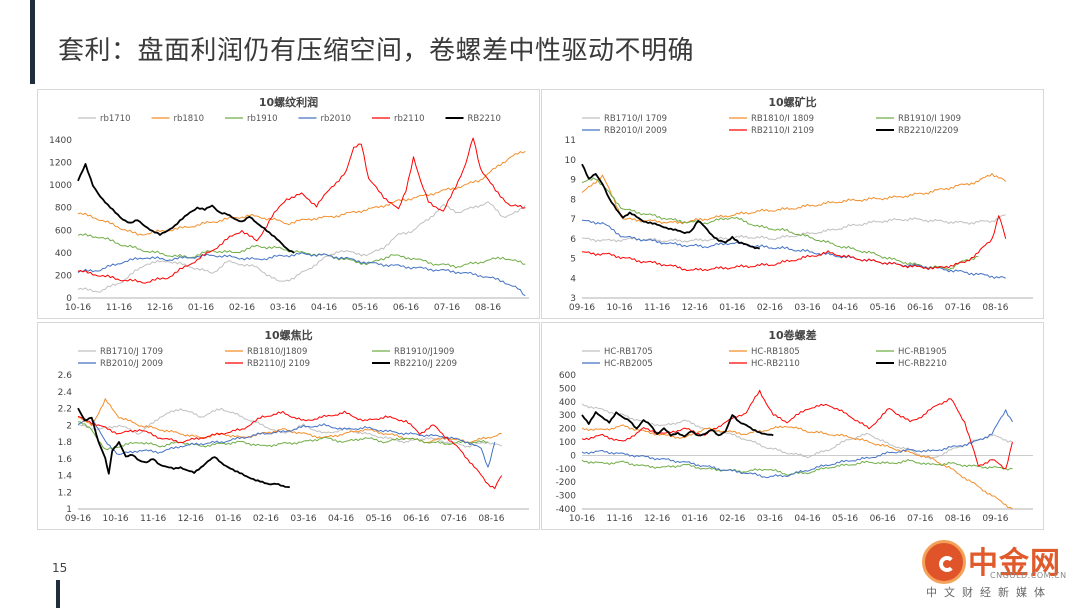 The height and width of the screenshot is (608, 1080). What do you see at coordinates (567, 443) in the screenshot?
I see `y-tick-label: 100` at bounding box center [567, 443].